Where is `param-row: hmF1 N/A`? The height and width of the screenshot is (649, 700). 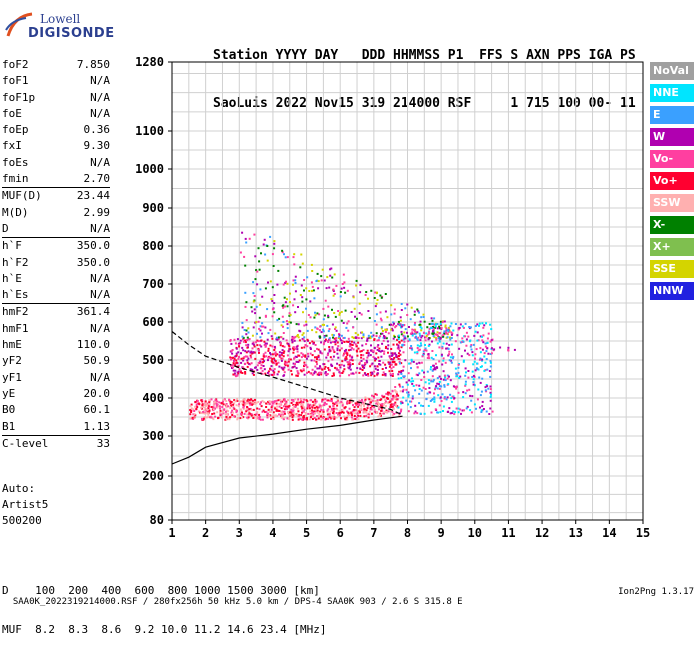
param-row: hmF1 N/A is located at coordinates (56, 329).